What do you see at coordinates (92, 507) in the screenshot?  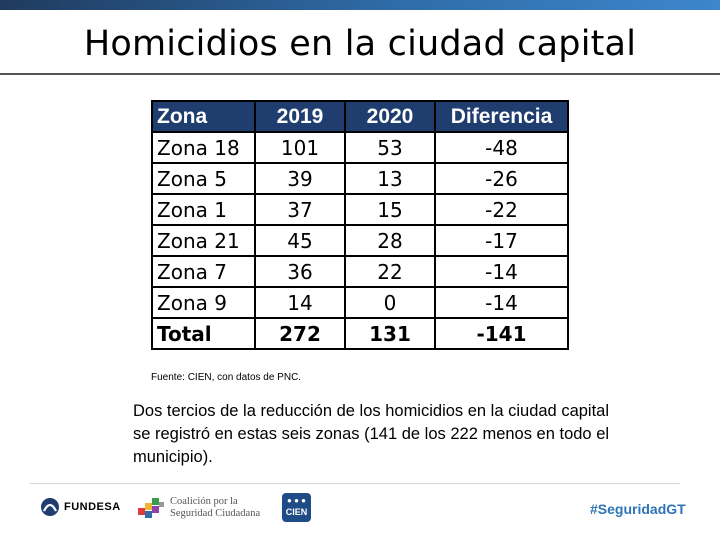 I see `fundesa-text: FUNDESA` at bounding box center [92, 507].